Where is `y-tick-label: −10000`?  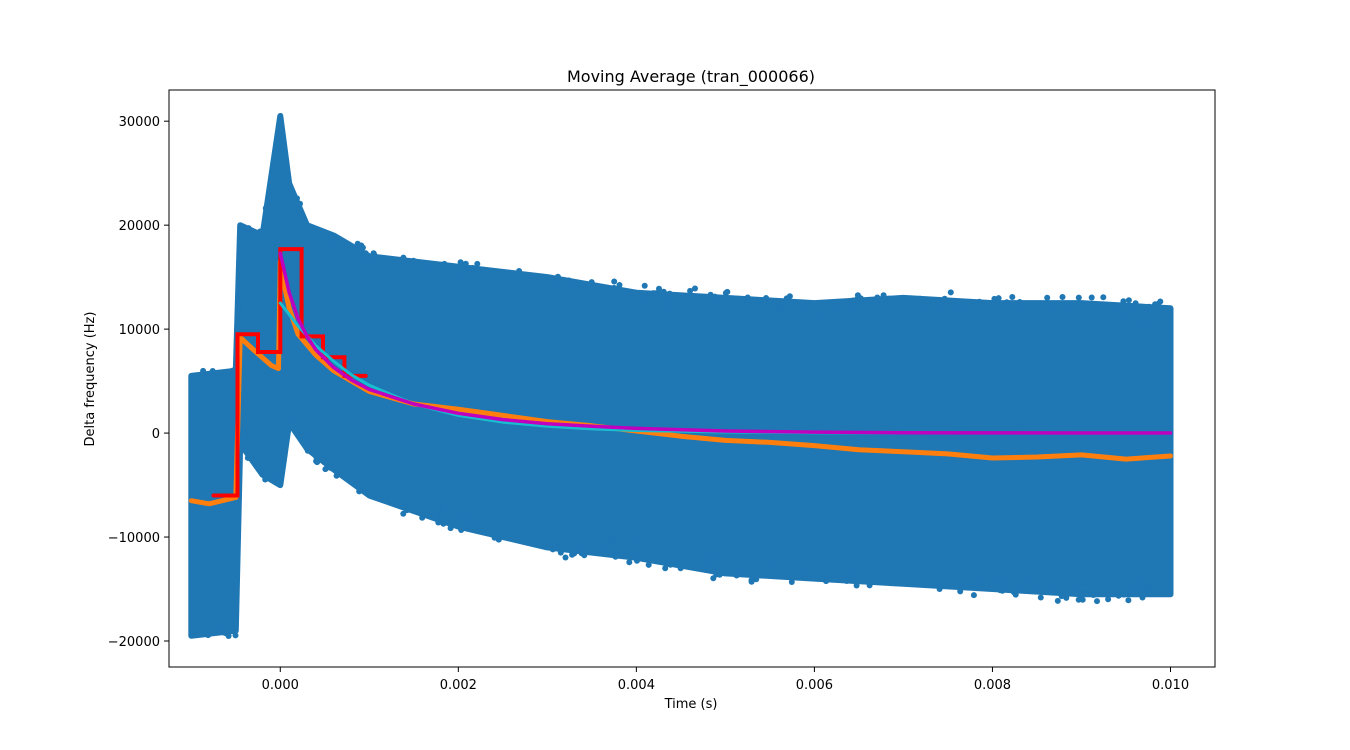 y-tick-label: −10000 is located at coordinates (134, 538).